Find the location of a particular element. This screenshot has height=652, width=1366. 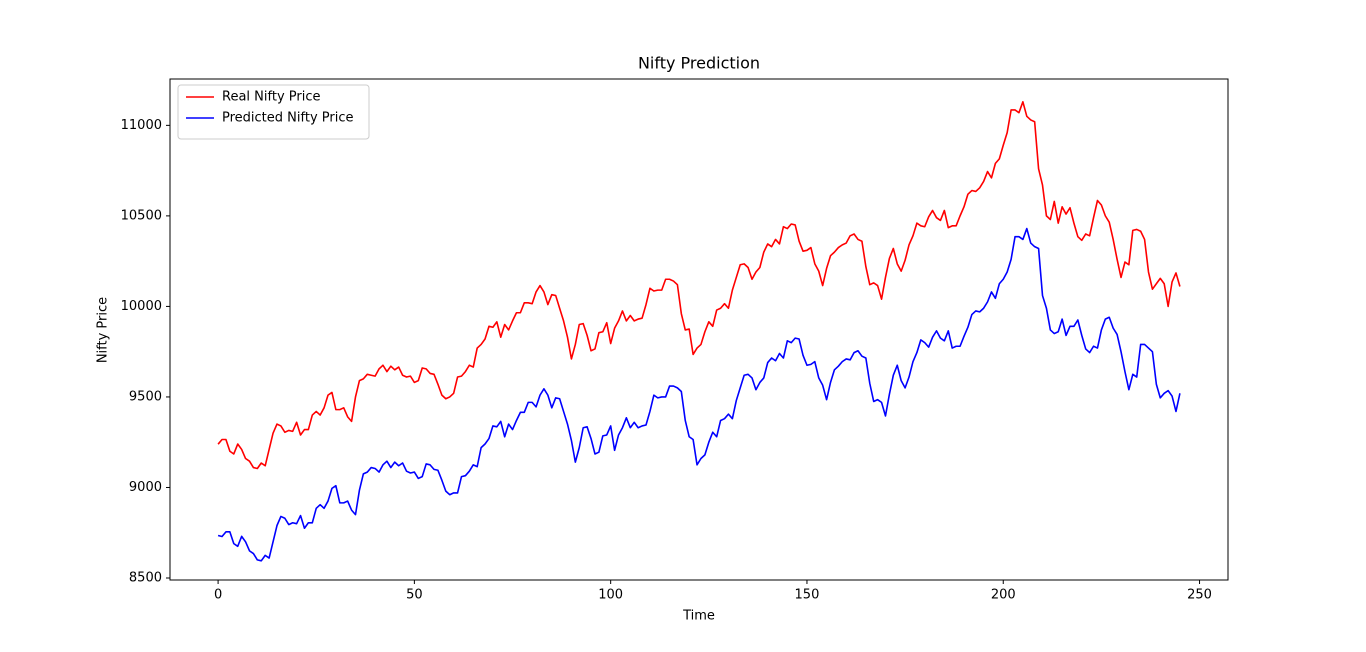

chart-title: Nifty Prediction is located at coordinates (699, 63).